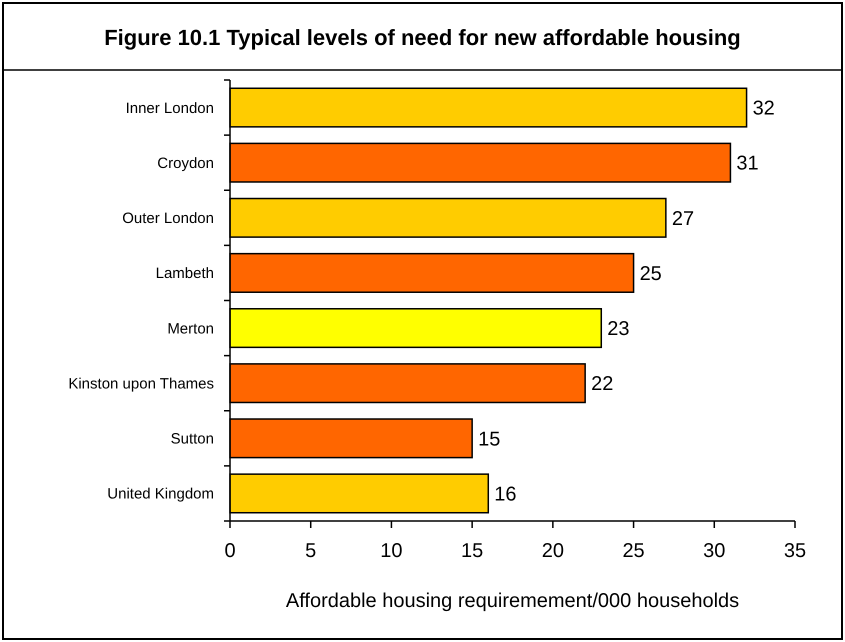 This screenshot has width=845, height=642. I want to click on data-label: 31, so click(747, 163).